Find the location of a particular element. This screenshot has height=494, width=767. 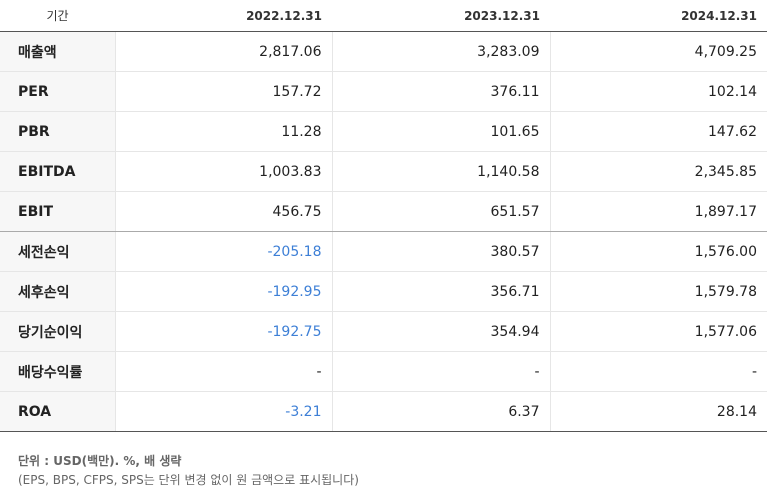

table-row: EBIT 456.75 651.57 1,897.17 is located at coordinates (383, 211).